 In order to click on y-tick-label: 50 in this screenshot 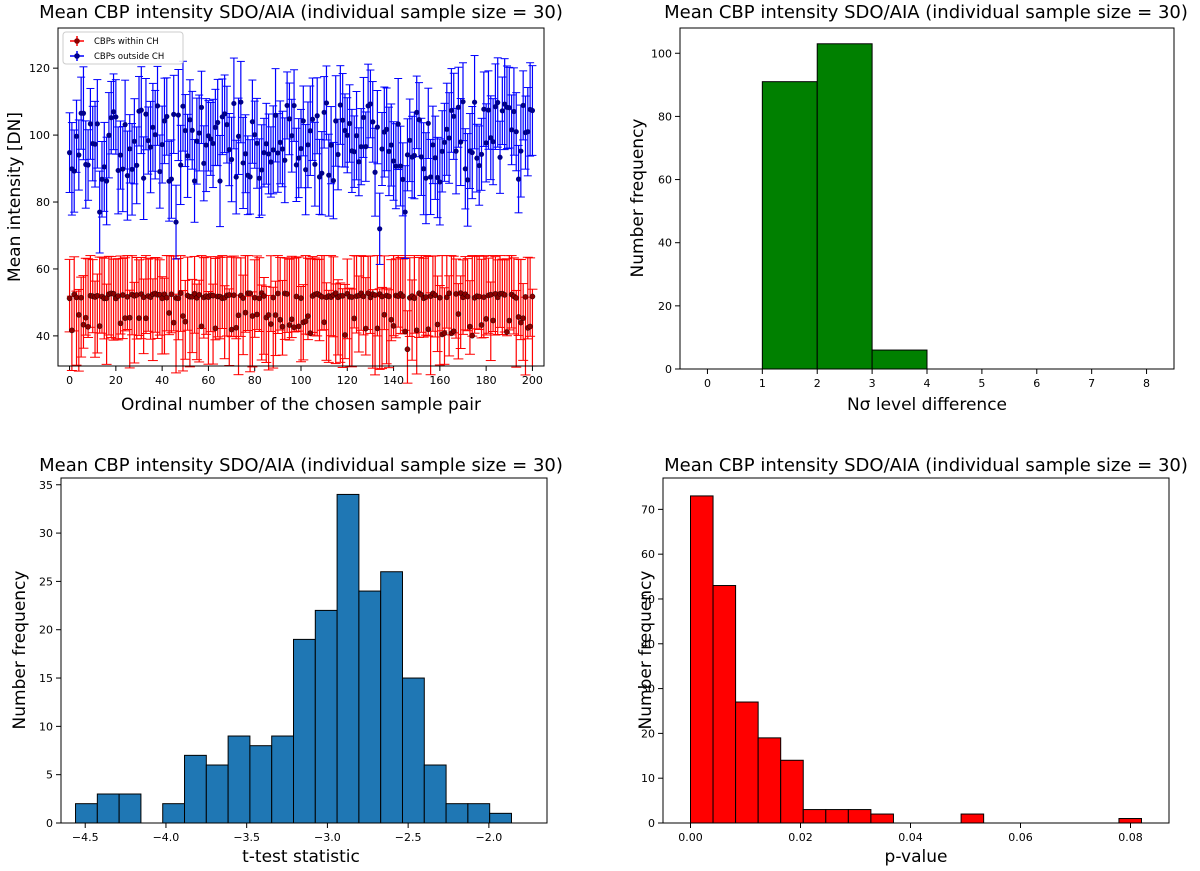, I will do `click(648, 599)`.